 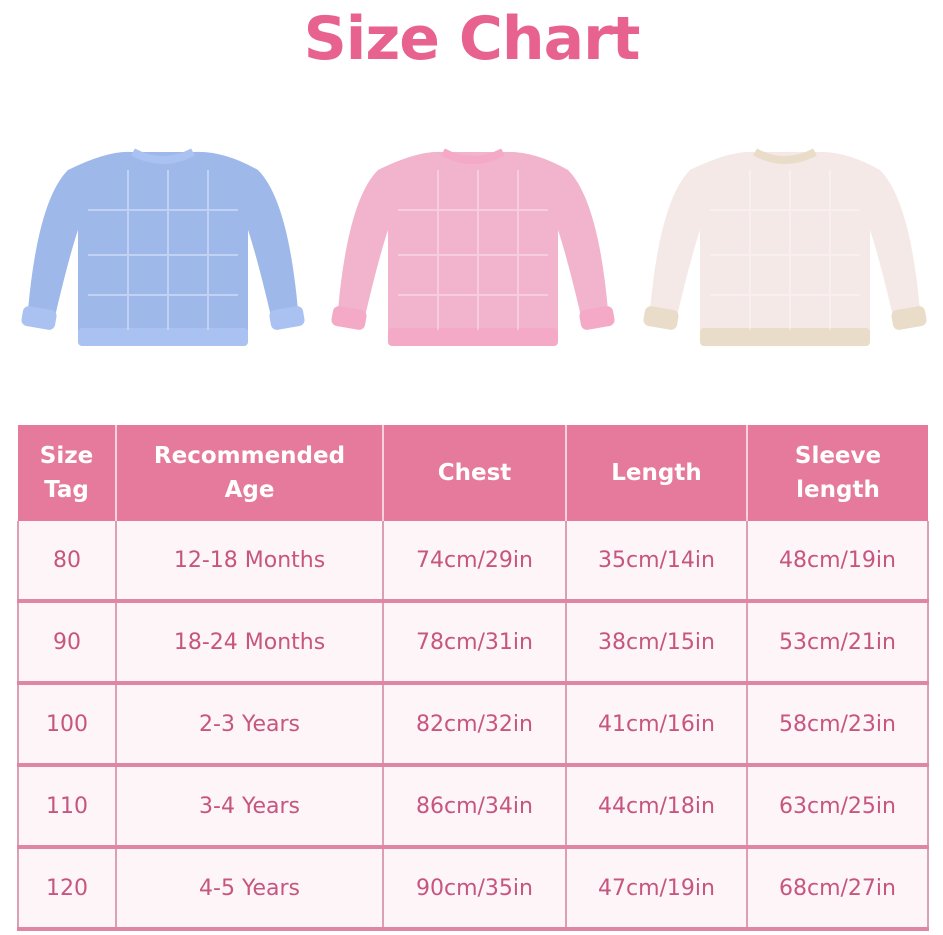 I want to click on column-header: Length, so click(x=657, y=473).